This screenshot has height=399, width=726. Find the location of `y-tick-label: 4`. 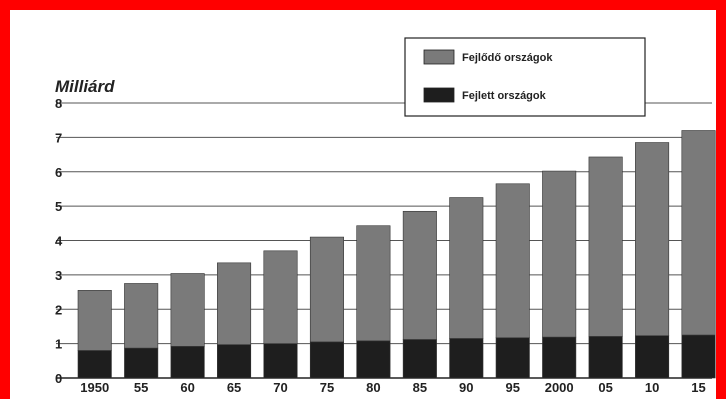

y-tick-label: 4 is located at coordinates (59, 241).